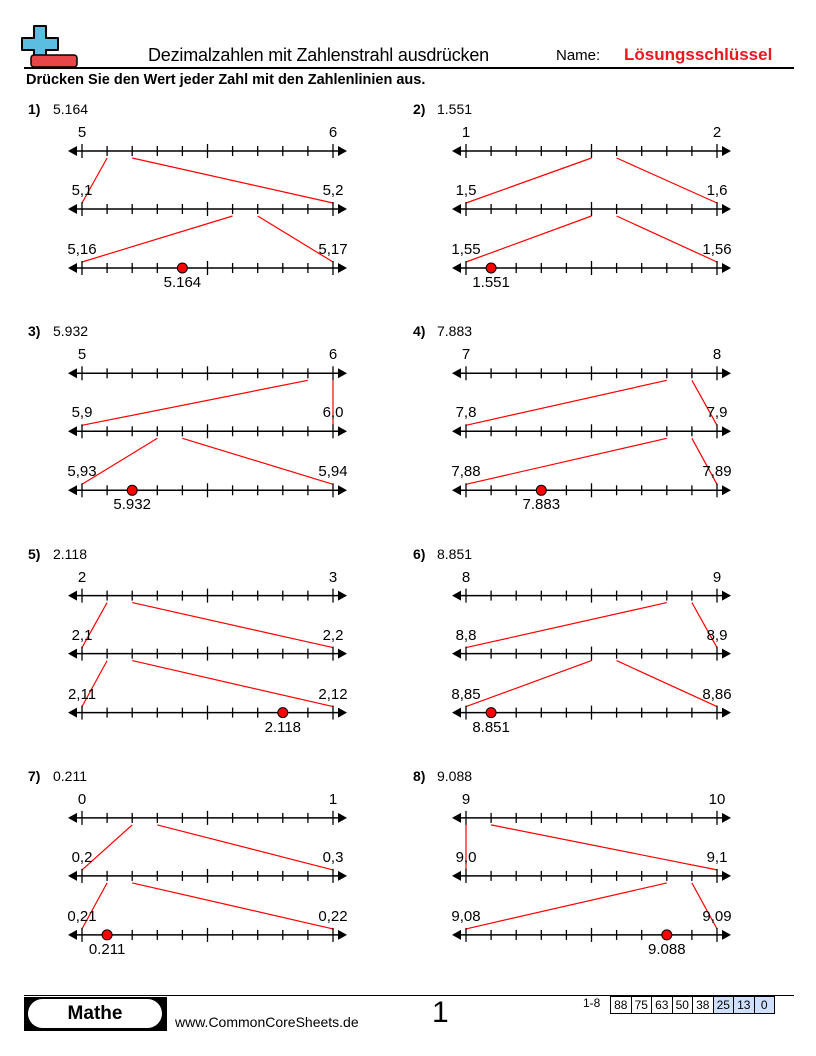 The width and height of the screenshot is (816, 1056). I want to click on line-start-label: 0, so click(82, 799).